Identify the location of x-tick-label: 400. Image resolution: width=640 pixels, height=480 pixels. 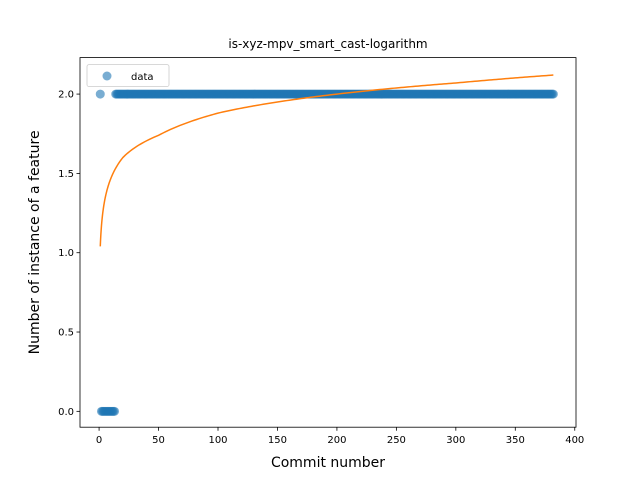
(574, 440).